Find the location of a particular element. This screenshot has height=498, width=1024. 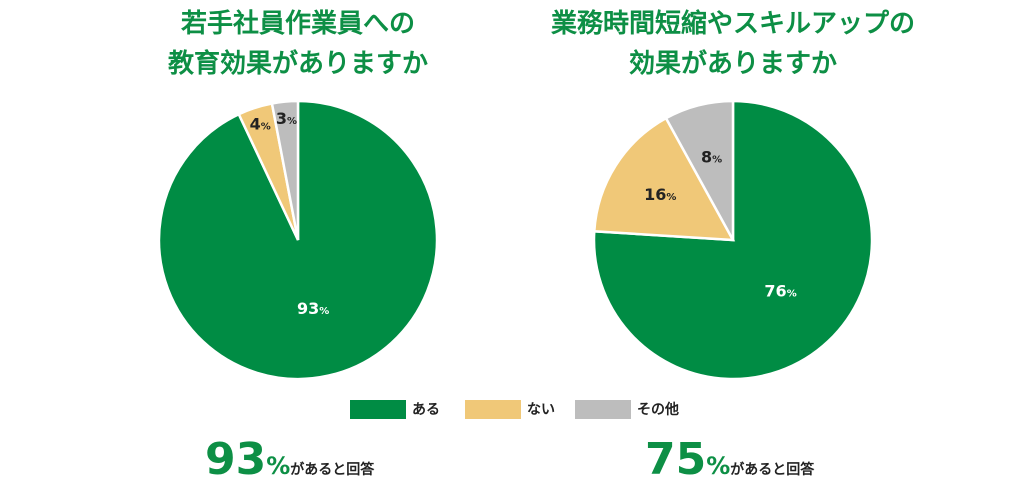

pie-right-label-nai: 16% is located at coordinates (660, 194).